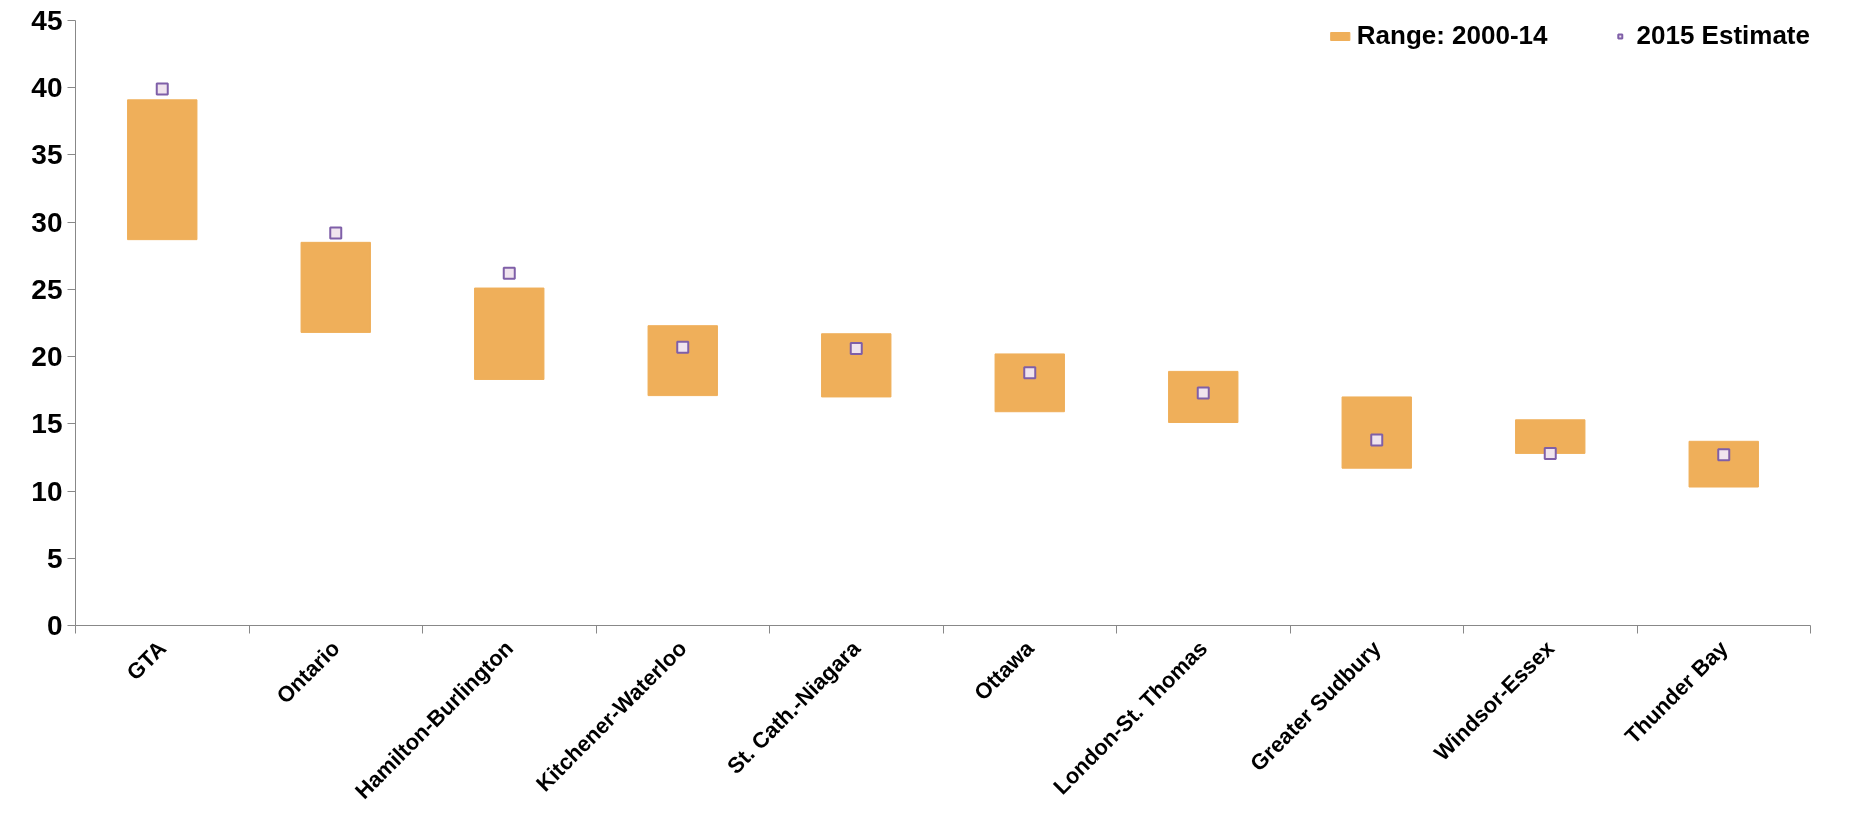 This screenshot has height=821, width=1862. Describe the element at coordinates (47, 20) in the screenshot. I see `y-tick-label: 45` at that location.